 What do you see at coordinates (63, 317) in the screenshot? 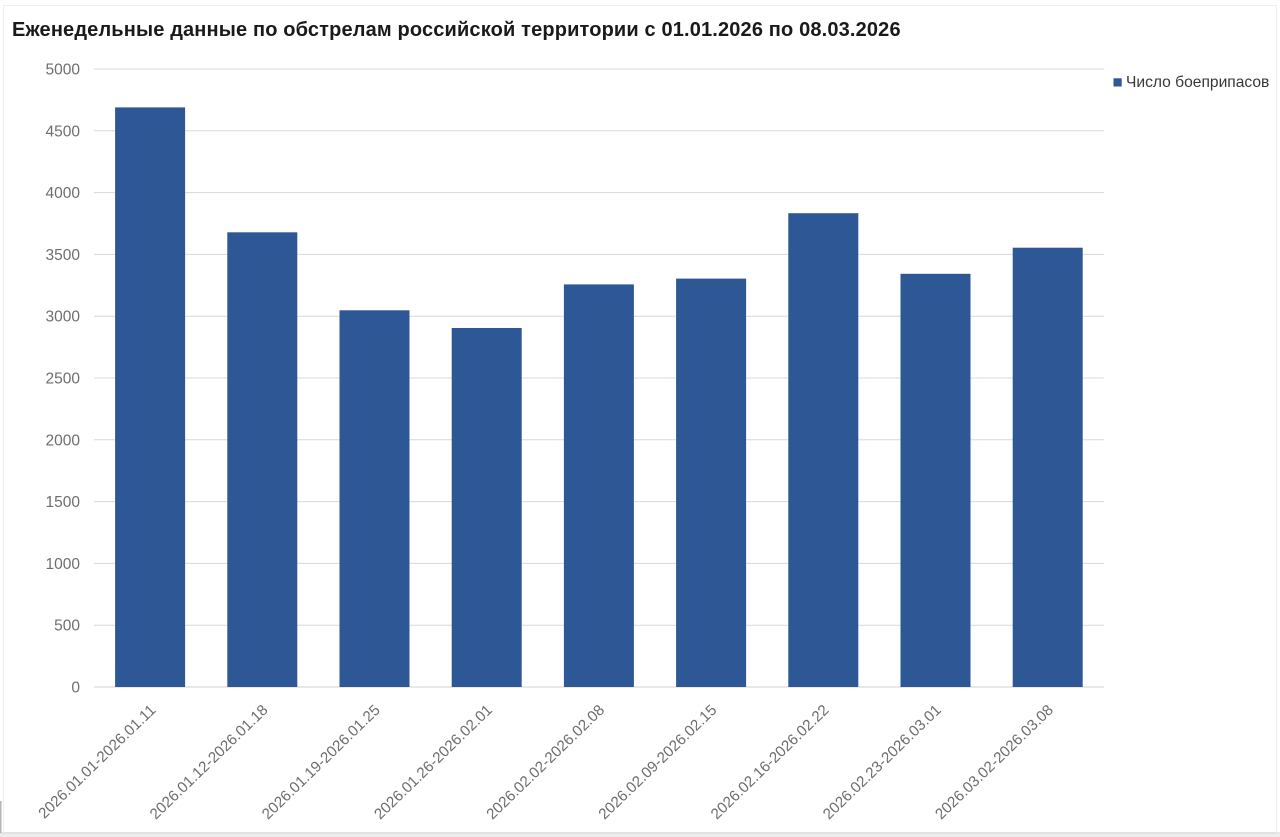
I see `svg-text: 3000` at bounding box center [63, 317].